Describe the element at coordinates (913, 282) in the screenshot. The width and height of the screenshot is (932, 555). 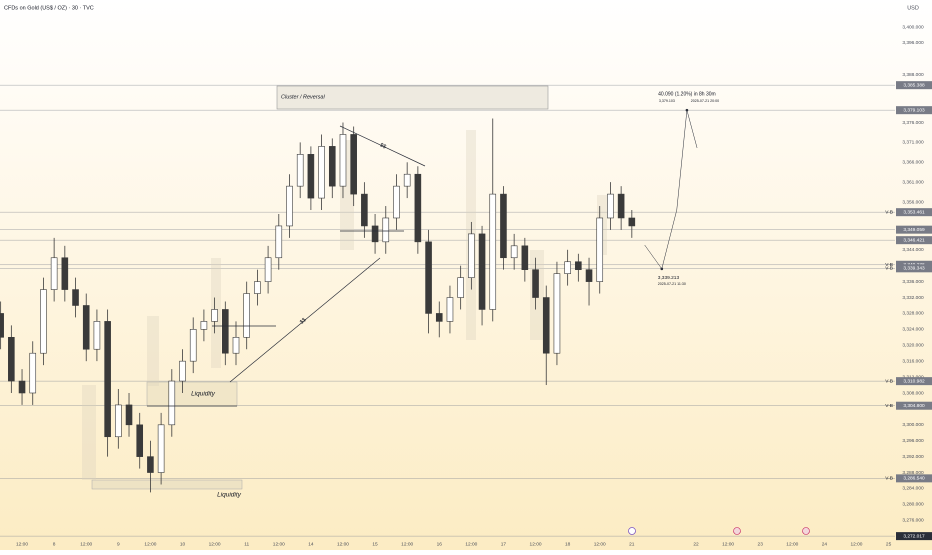
I see `y-tick-label: 3,336.000` at that location.